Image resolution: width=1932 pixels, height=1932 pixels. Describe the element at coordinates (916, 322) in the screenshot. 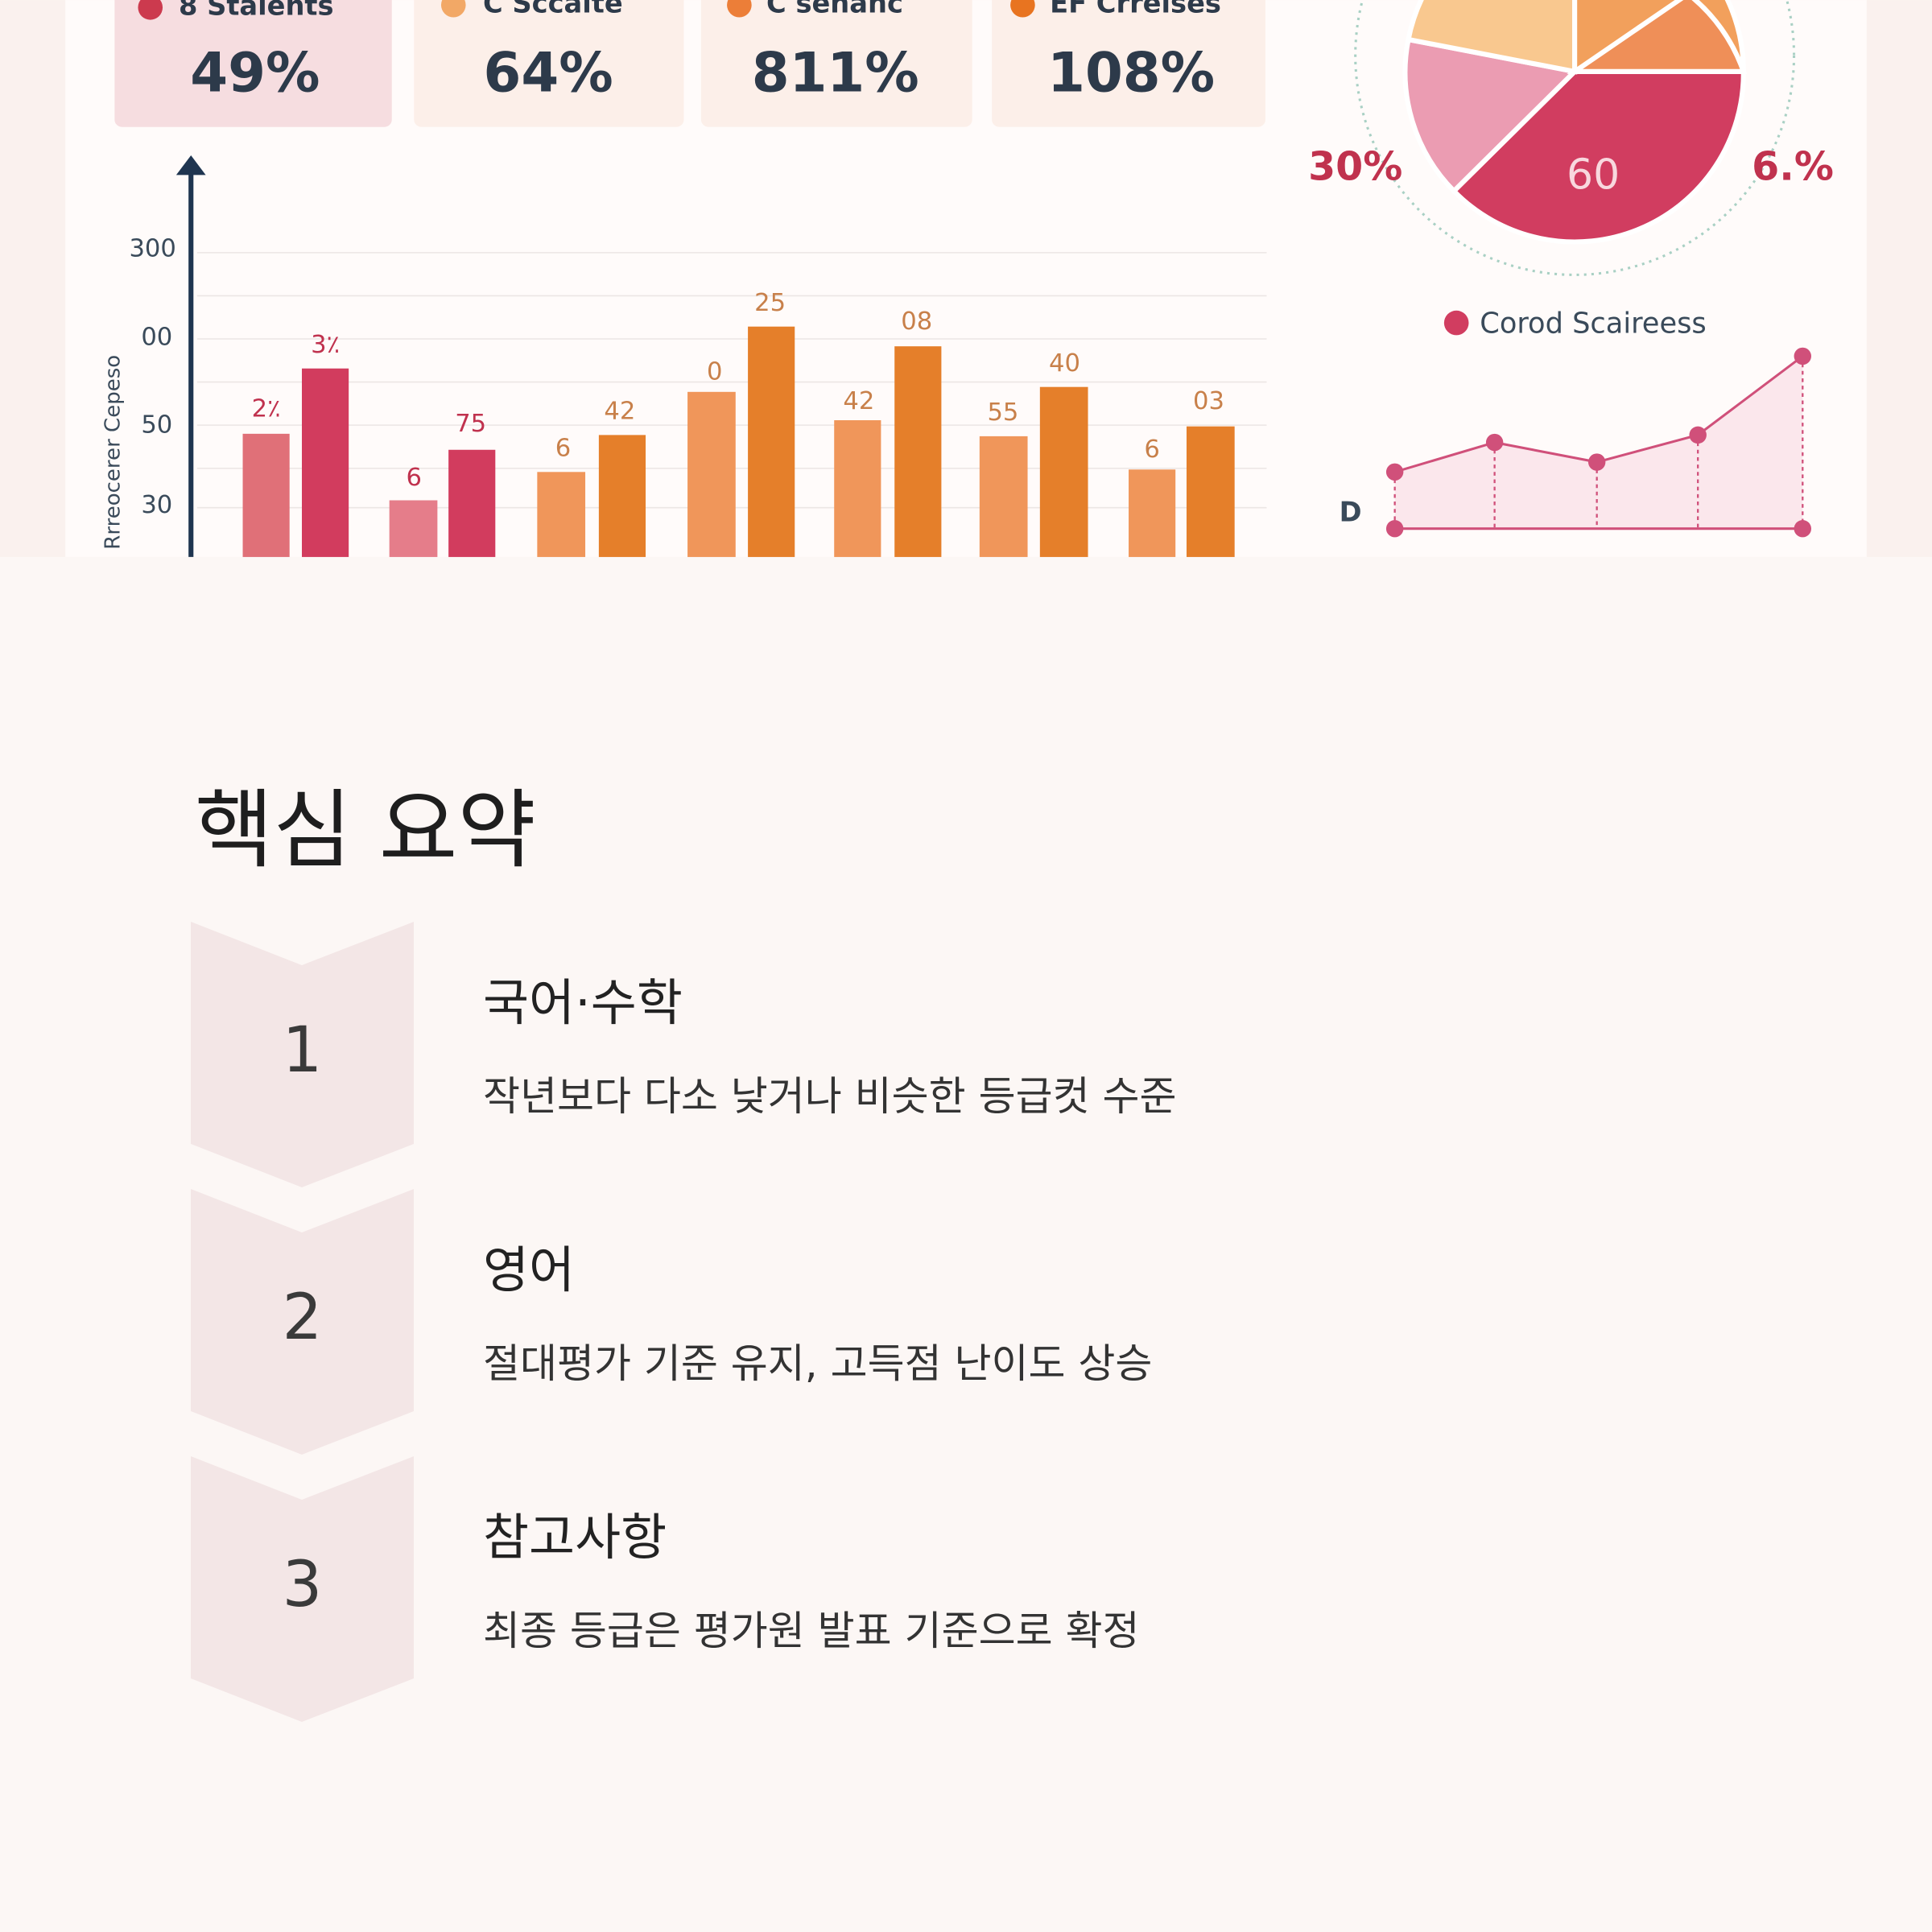

I see `bar-label: 08` at that location.